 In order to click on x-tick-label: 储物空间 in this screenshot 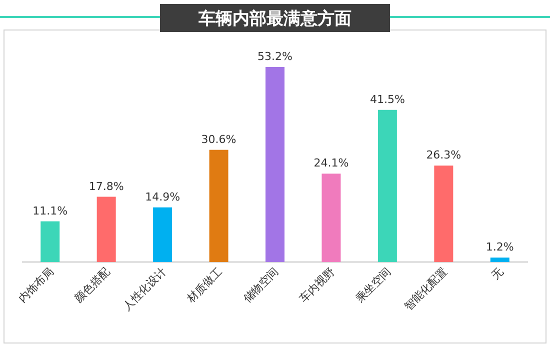, I will do `click(261, 285)`.